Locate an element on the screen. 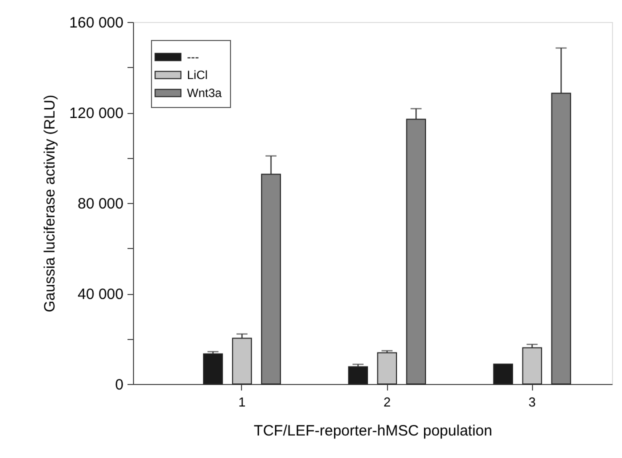  y-tick-label: 160 000 is located at coordinates (96, 23).